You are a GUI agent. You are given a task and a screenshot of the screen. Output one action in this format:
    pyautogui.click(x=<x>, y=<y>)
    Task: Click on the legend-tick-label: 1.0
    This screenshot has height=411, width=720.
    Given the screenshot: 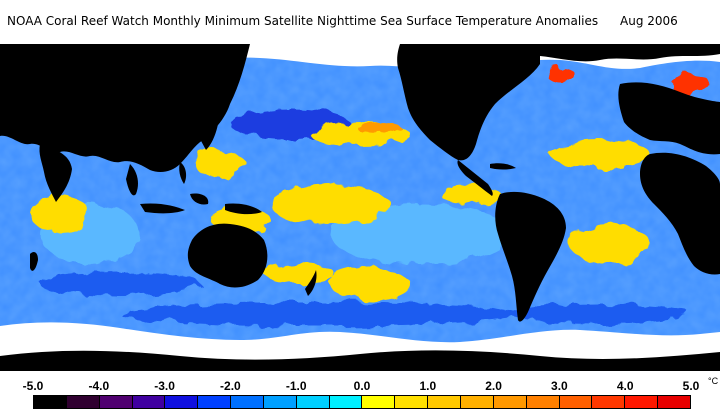 What is the action you would take?
    pyautogui.click(x=428, y=386)
    